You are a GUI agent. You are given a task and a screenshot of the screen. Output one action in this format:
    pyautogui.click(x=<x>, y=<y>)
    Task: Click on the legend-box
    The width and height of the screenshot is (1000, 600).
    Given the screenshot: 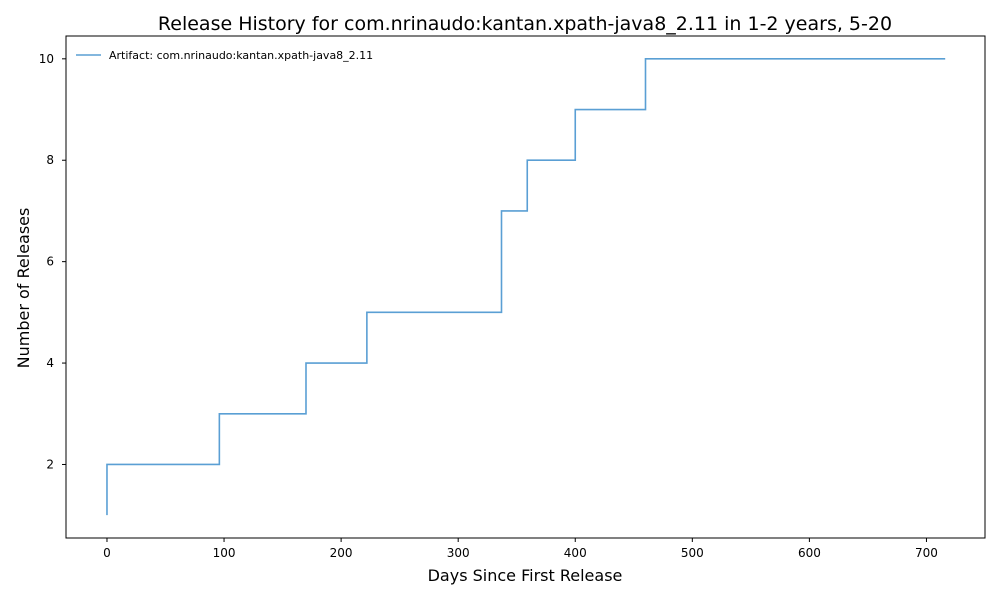 What is the action you would take?
    pyautogui.click(x=237, y=55)
    